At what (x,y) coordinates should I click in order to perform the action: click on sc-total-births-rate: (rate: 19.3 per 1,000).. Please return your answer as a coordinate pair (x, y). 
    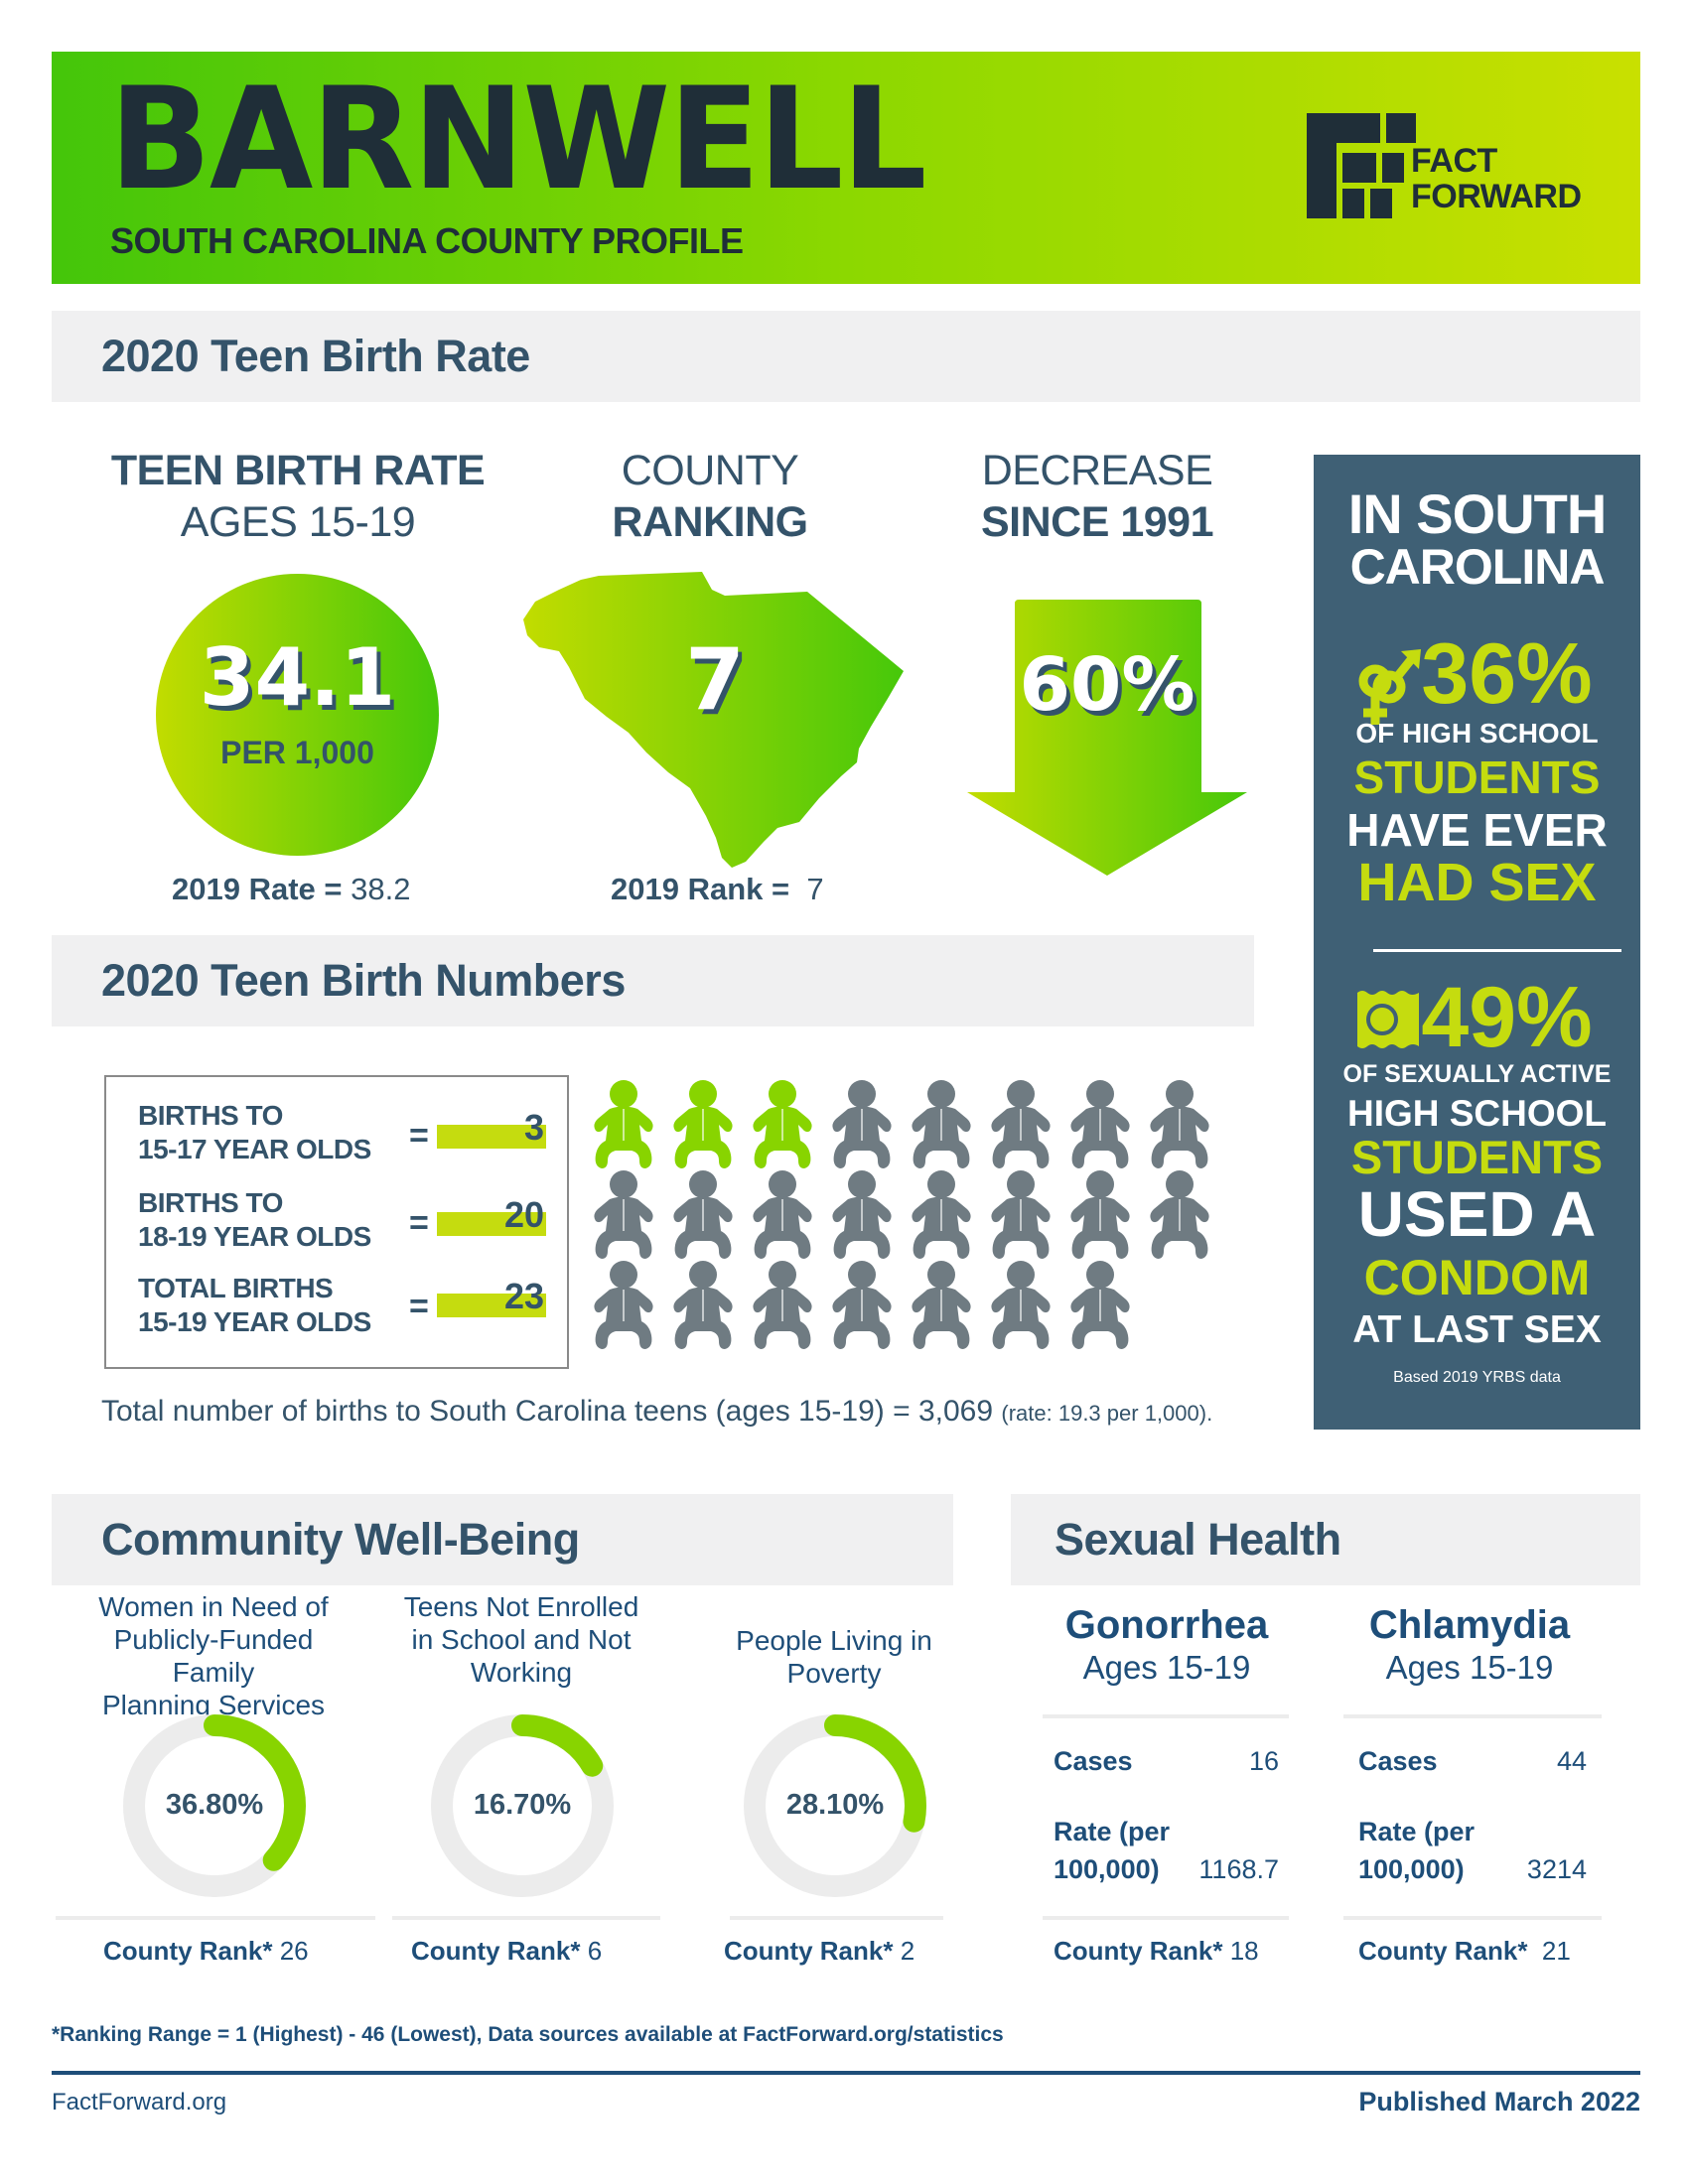
    Looking at the image, I should click on (1107, 1413).